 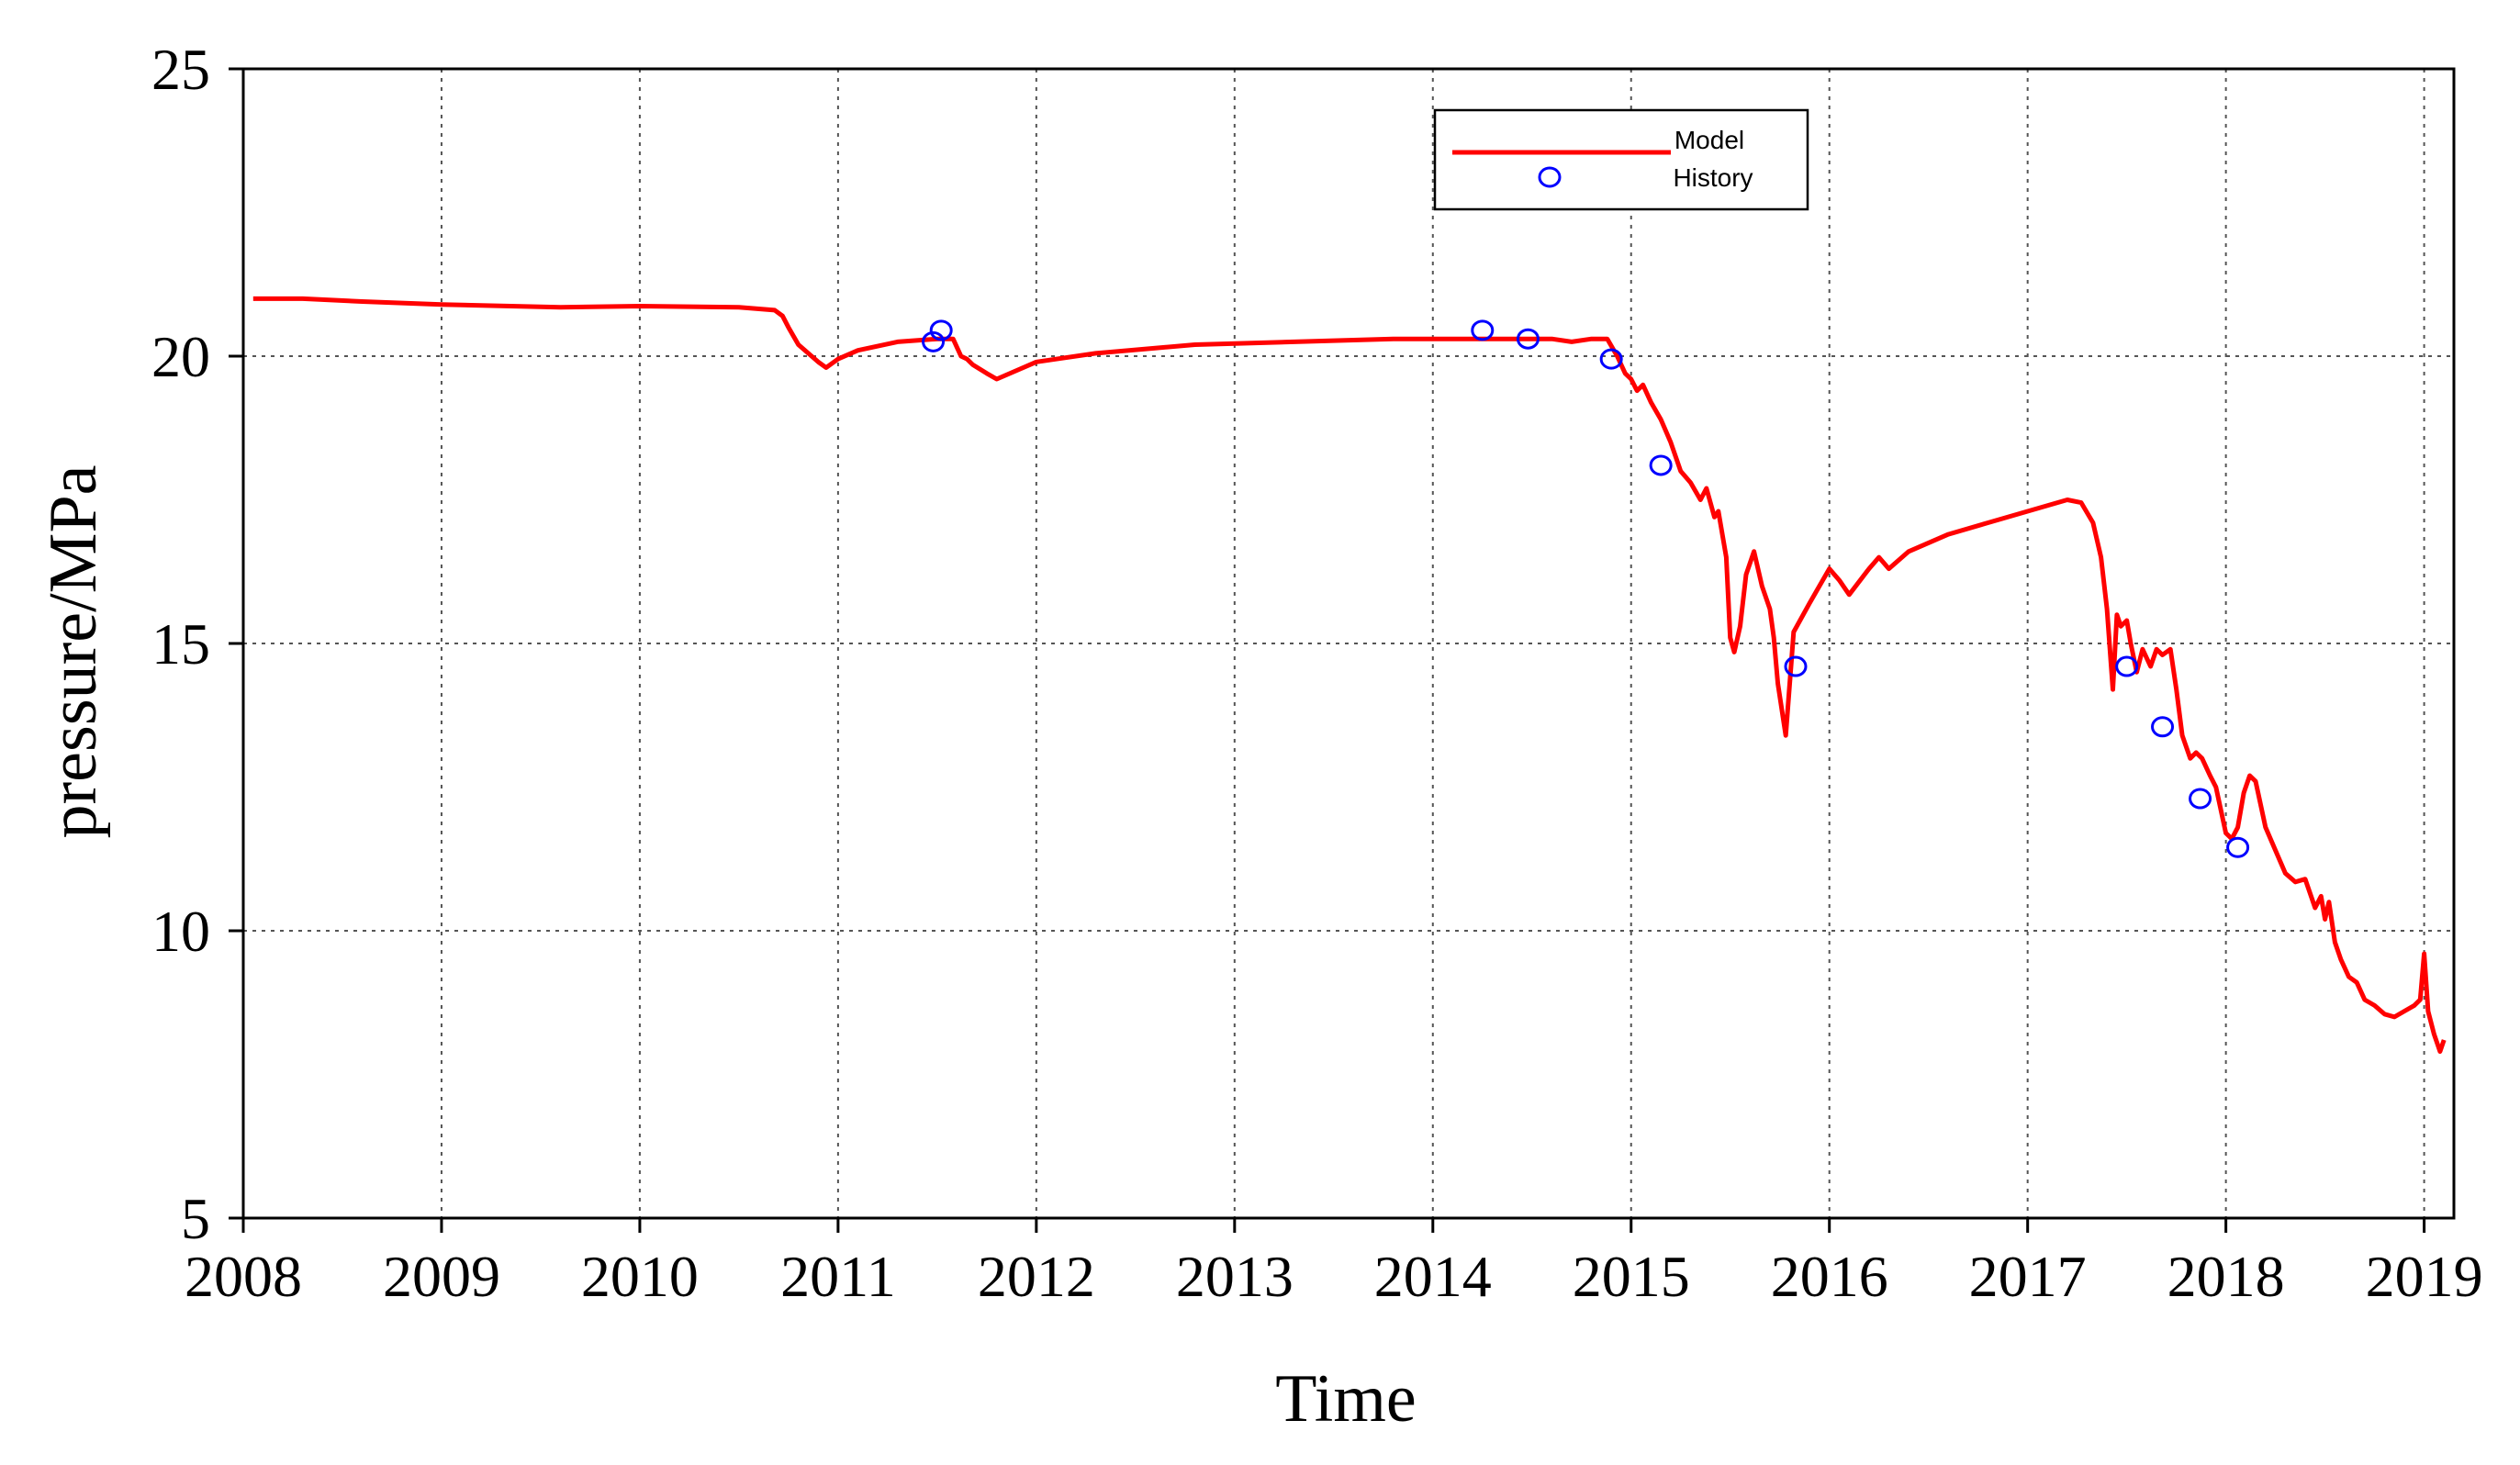 I want to click on x-tick-label: 2009, so click(x=441, y=1276).